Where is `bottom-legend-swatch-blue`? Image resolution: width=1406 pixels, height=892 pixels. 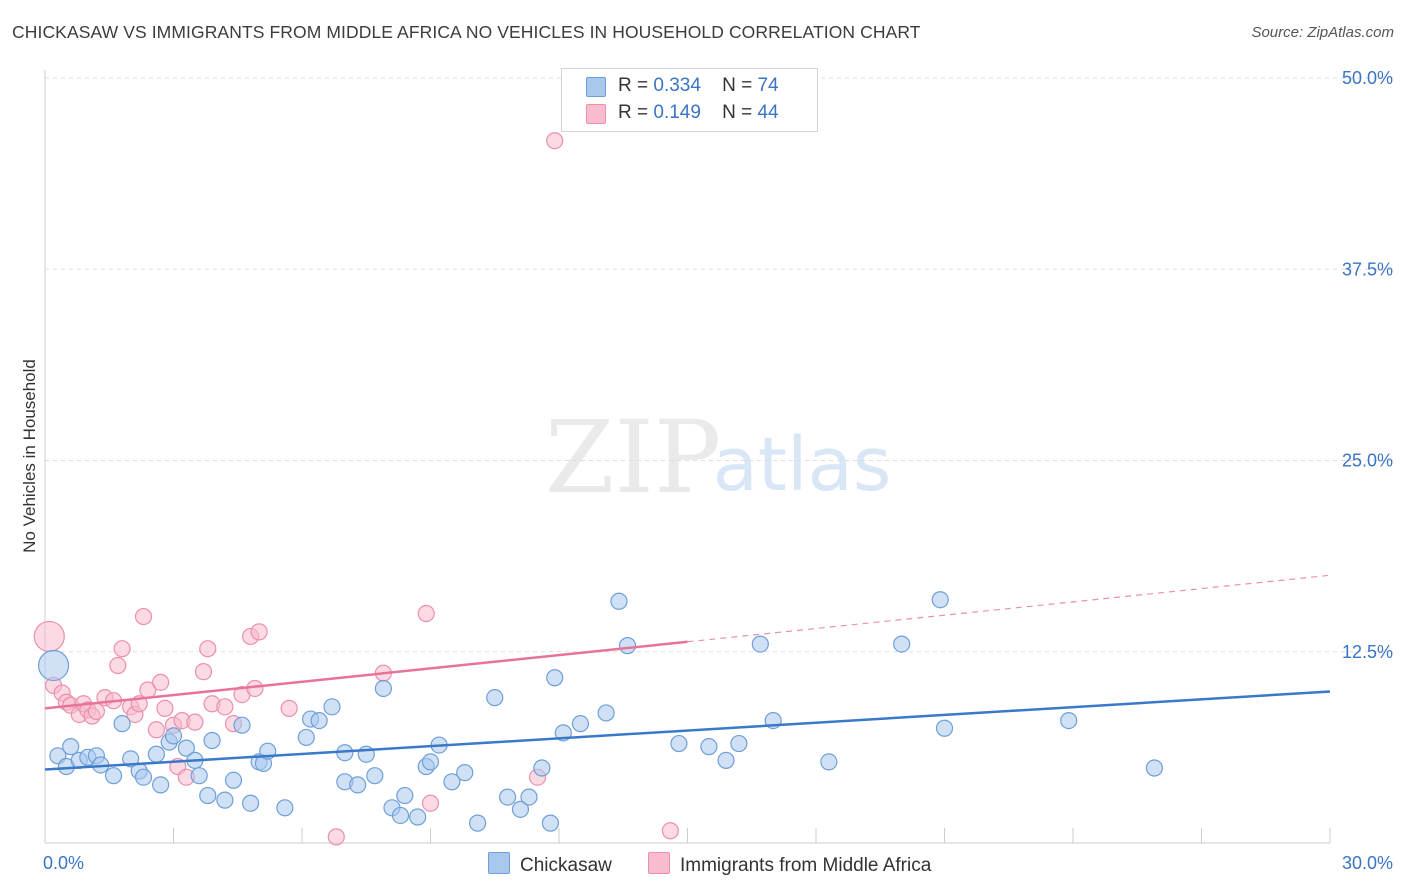 bottom-legend-swatch-blue is located at coordinates (499, 863).